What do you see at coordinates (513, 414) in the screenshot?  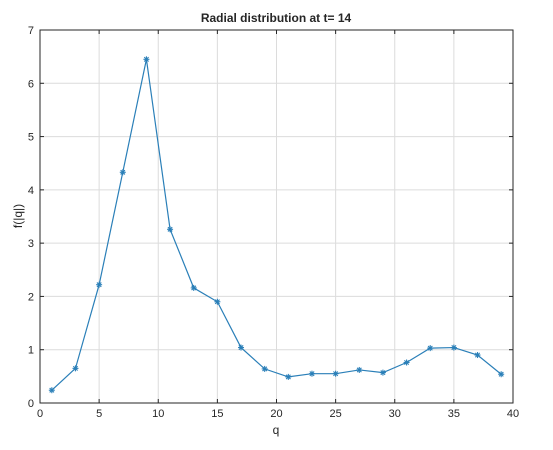 I see `x-tick-label: 40` at bounding box center [513, 414].